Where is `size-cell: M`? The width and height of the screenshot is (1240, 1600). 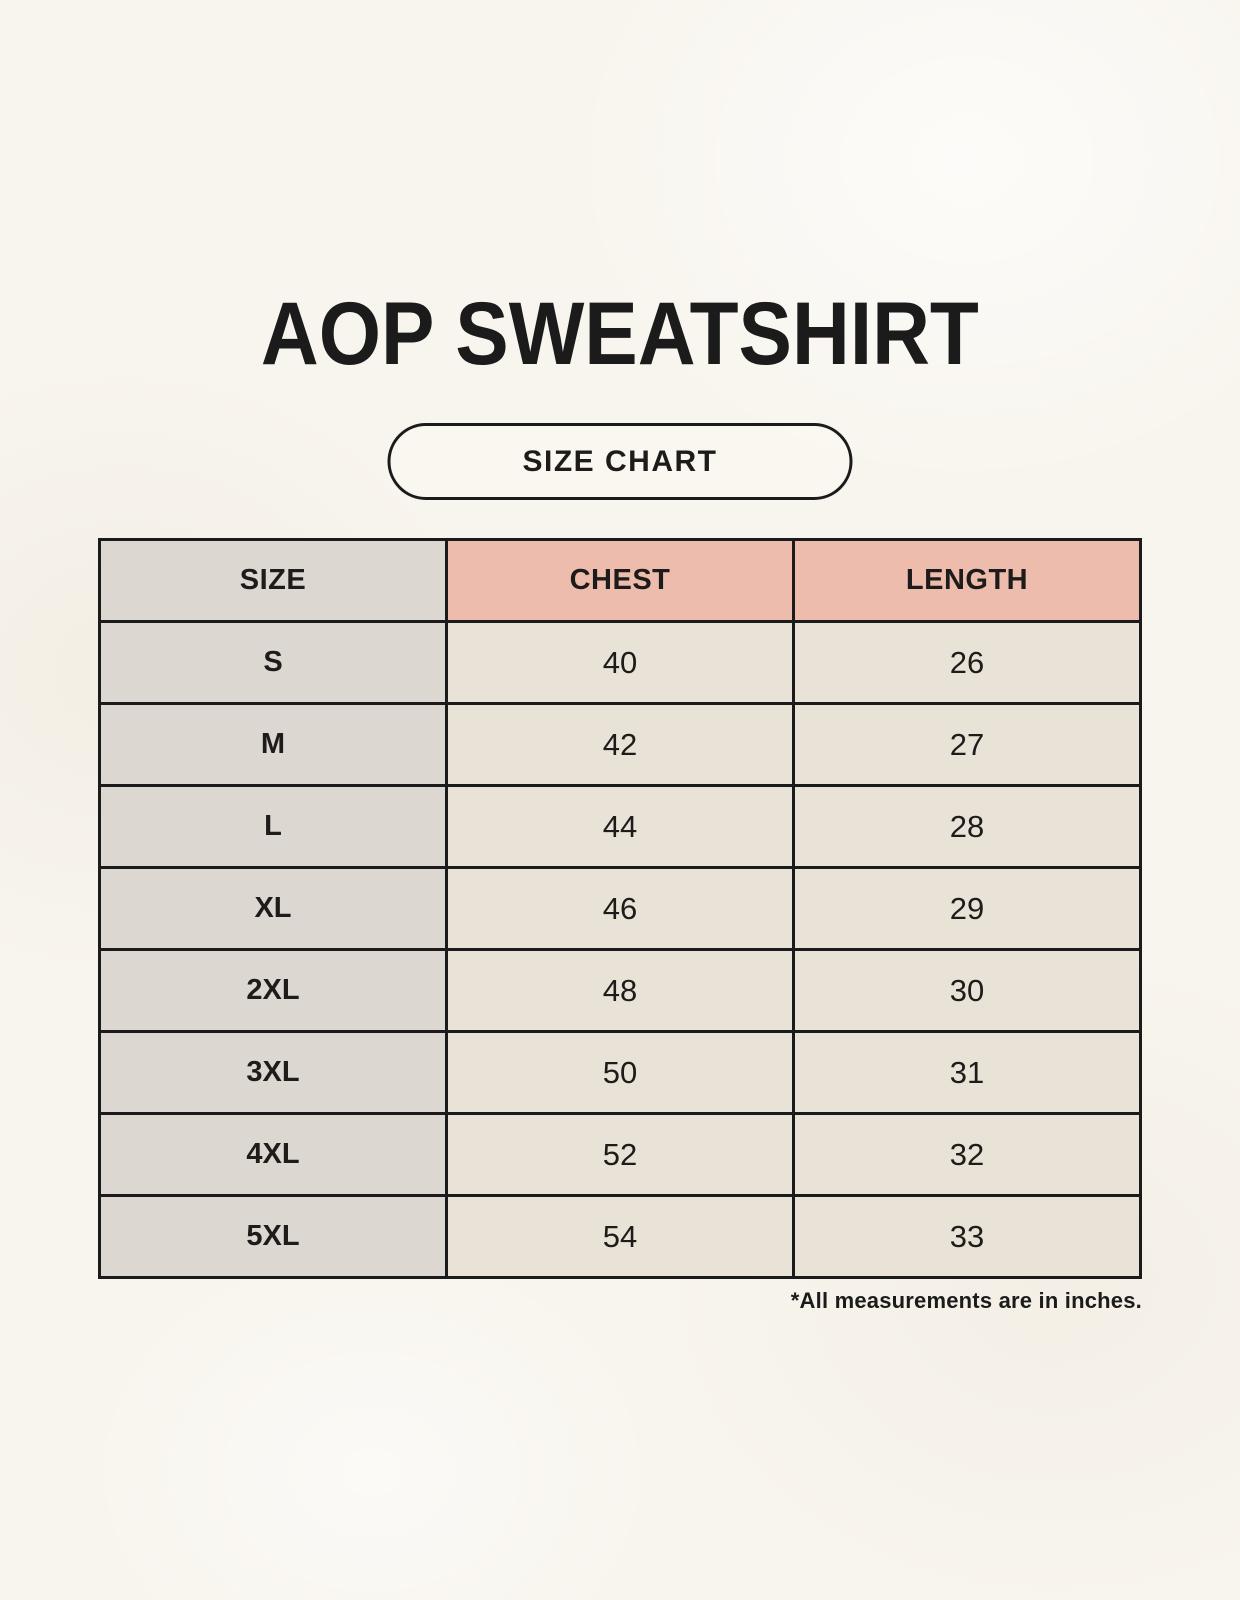 size-cell: M is located at coordinates (273, 744).